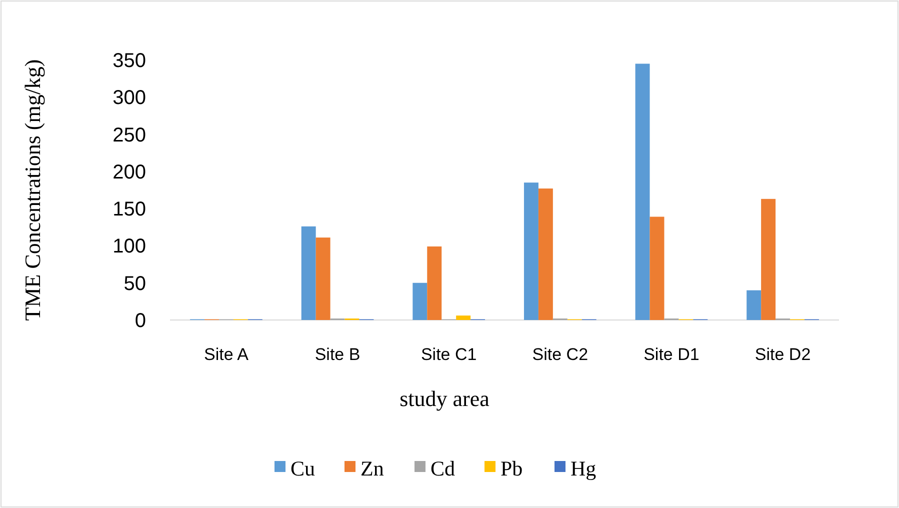  Describe the element at coordinates (129, 61) in the screenshot. I see `y-tick-label: 350` at that location.